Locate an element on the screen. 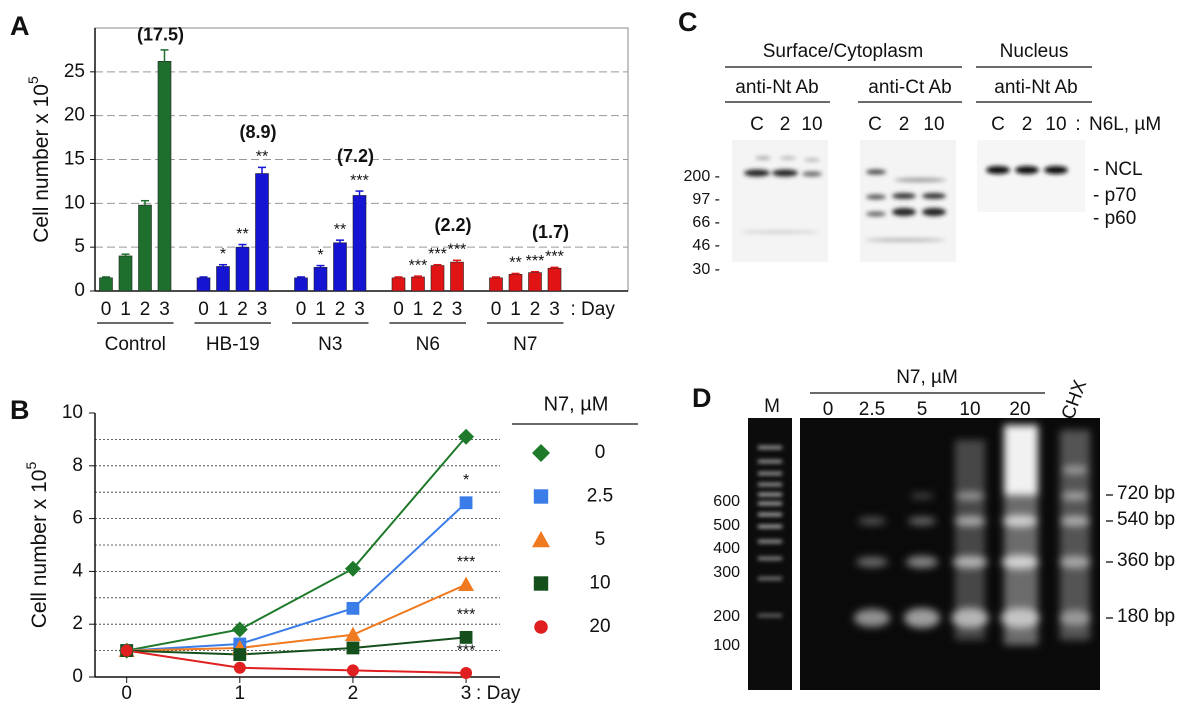  gel-bands is located at coordinates (770, 531).